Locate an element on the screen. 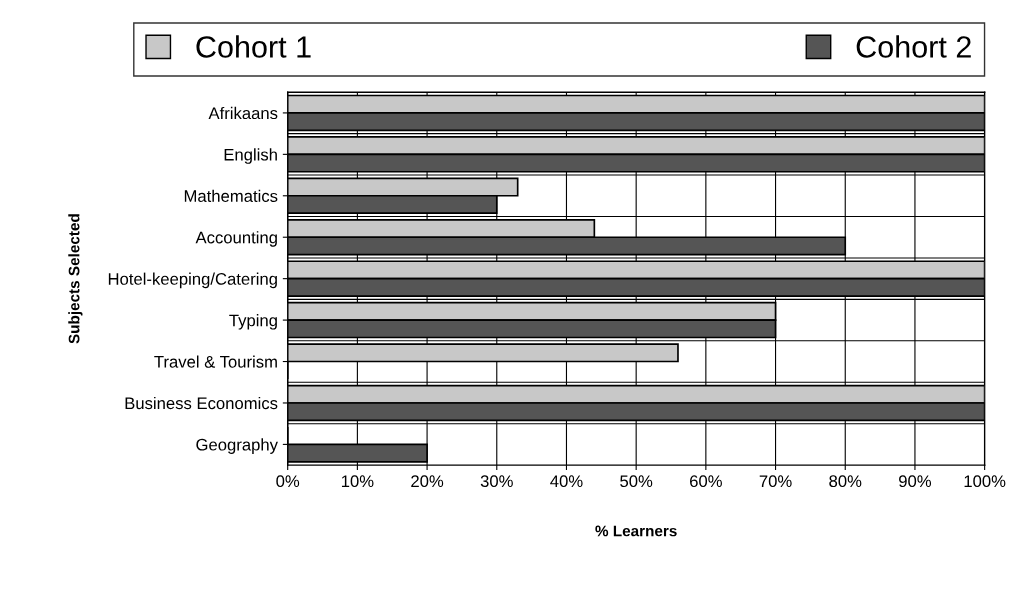 The width and height of the screenshot is (1013, 591). y-tick-label: Travel & Tourism is located at coordinates (215, 361).